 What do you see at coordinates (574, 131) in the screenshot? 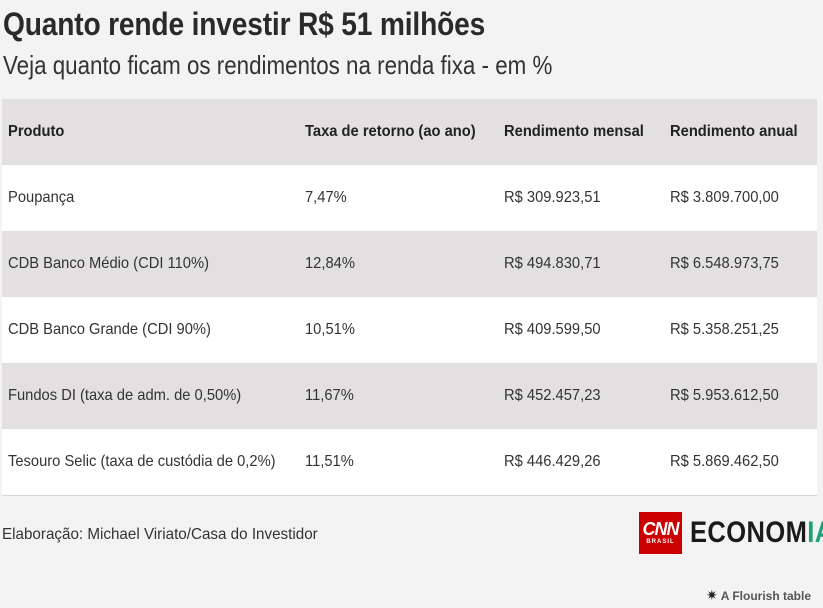
I see `column-header-mensal: Rendimento mensal` at bounding box center [574, 131].